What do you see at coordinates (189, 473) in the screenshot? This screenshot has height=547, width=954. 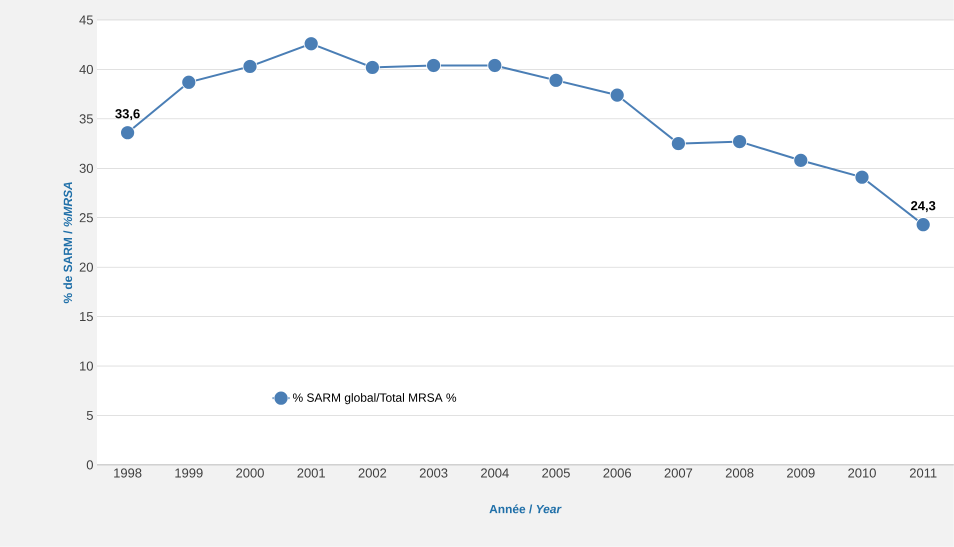 I see `x-tick-label: 1999` at bounding box center [189, 473].